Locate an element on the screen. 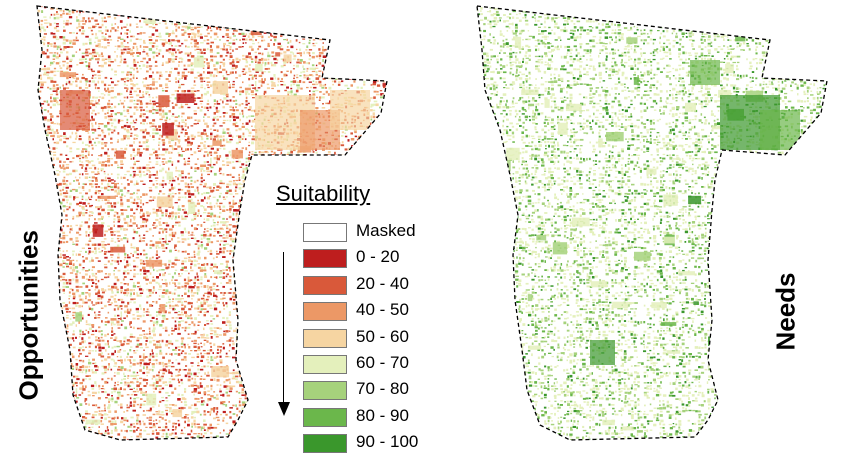  needs-label: Needs is located at coordinates (786, 312).